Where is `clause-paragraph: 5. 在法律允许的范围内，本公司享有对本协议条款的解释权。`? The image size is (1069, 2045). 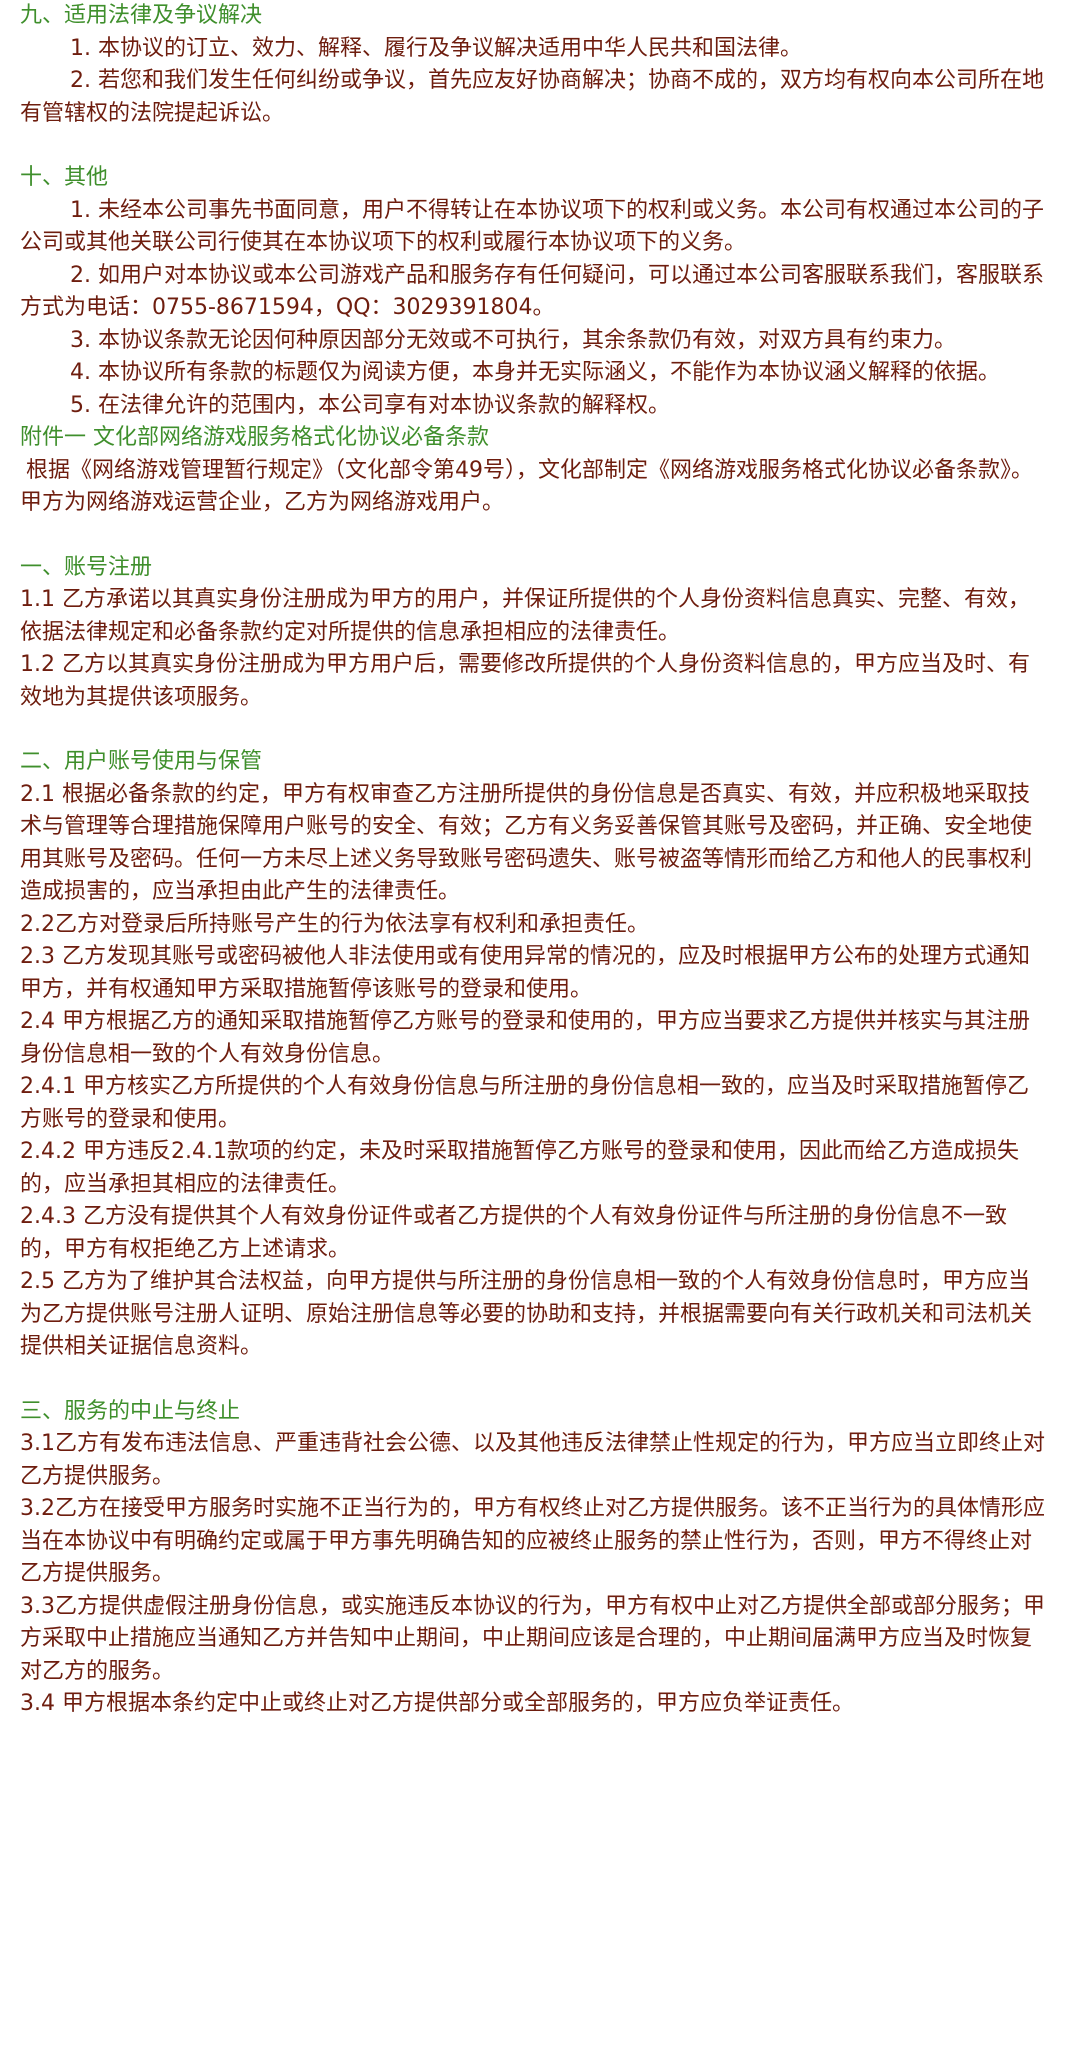 clause-paragraph: 5. 在法律允许的范围内，本公司享有对本协议条款的解释权。 is located at coordinates (370, 405).